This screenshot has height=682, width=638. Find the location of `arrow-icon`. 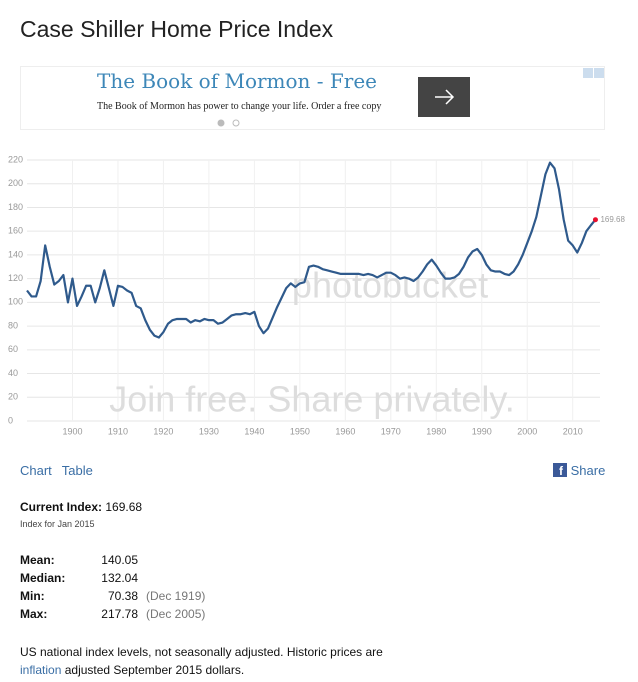

arrow-icon is located at coordinates (445, 97).